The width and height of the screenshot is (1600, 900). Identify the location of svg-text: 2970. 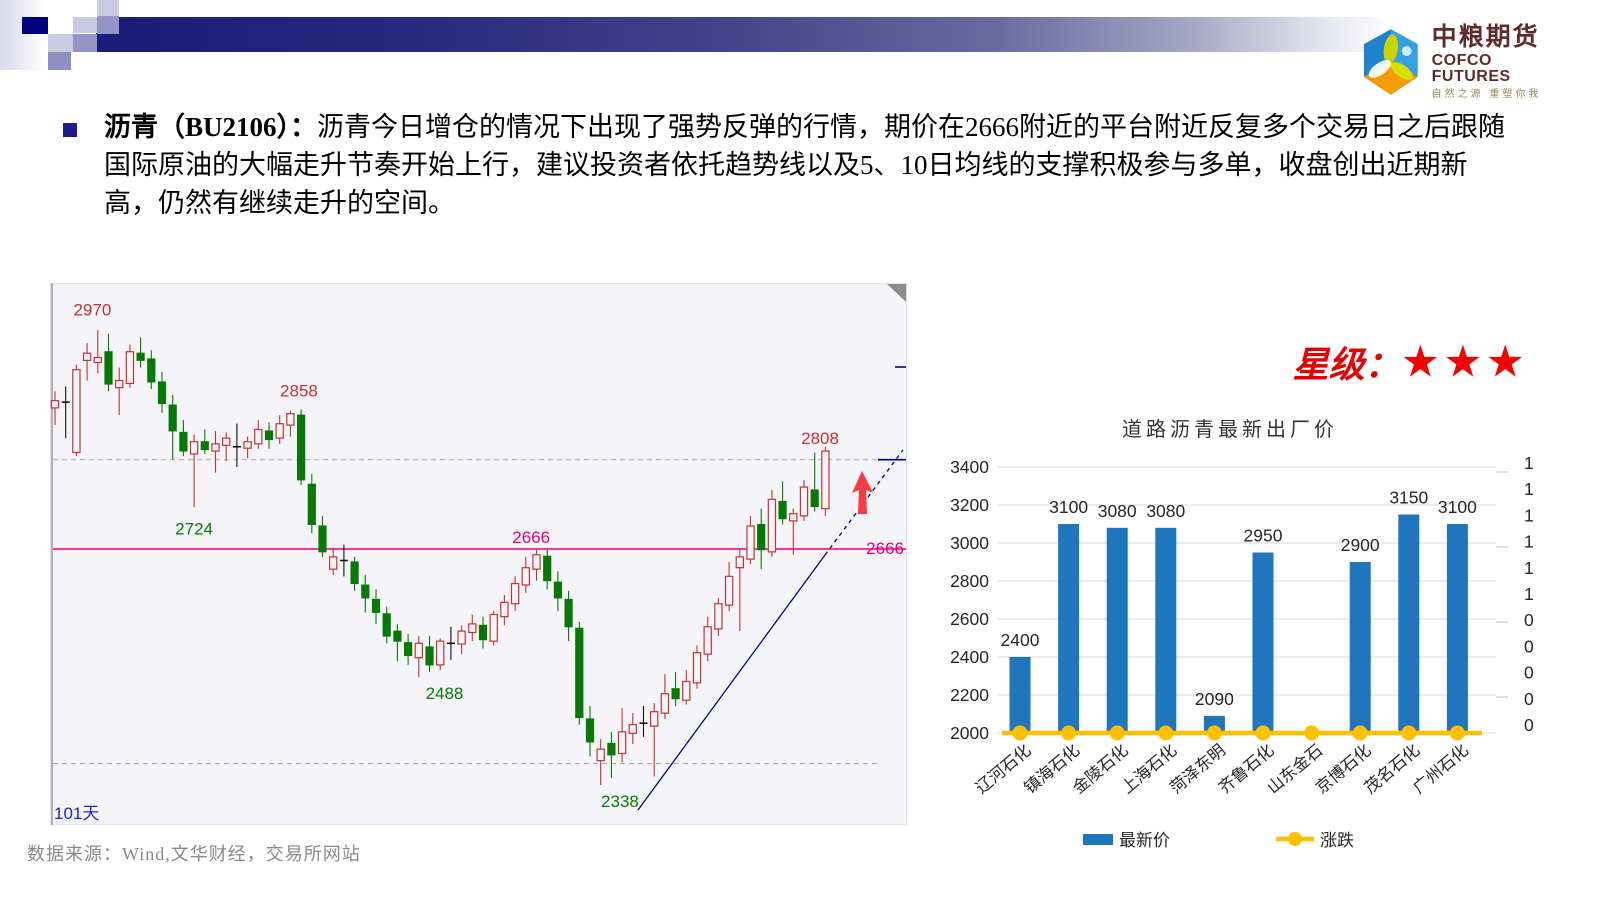
(93, 310).